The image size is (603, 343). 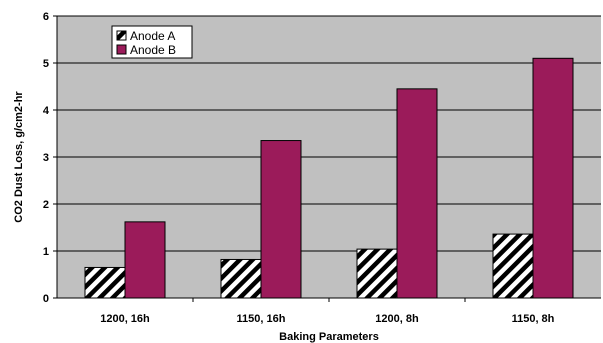 What do you see at coordinates (121, 49) in the screenshot?
I see `legend-swatch-anode-b` at bounding box center [121, 49].